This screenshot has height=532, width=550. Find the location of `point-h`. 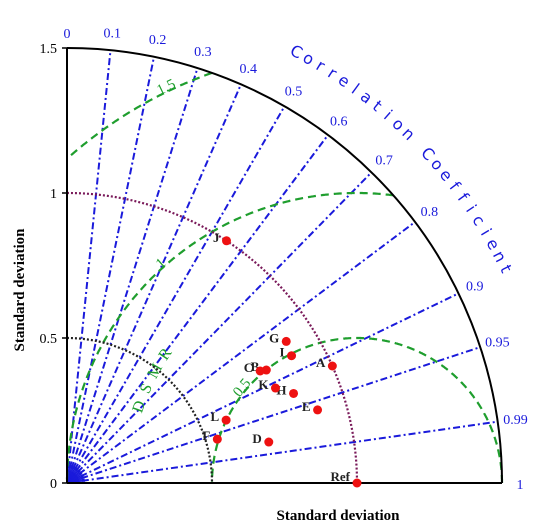

point-h is located at coordinates (294, 393).